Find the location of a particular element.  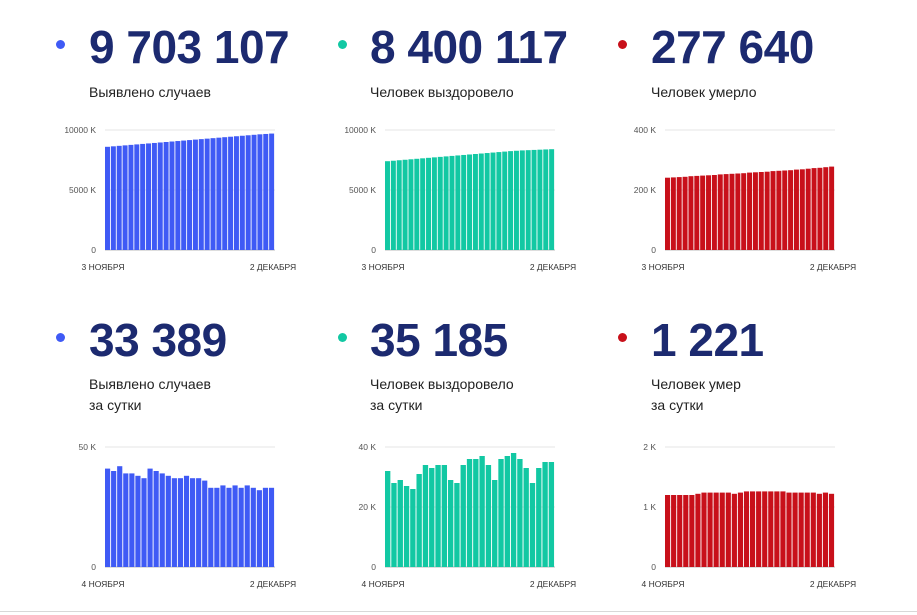

cases-daily-label: Выявлено случаев за сутки is located at coordinates (150, 395).